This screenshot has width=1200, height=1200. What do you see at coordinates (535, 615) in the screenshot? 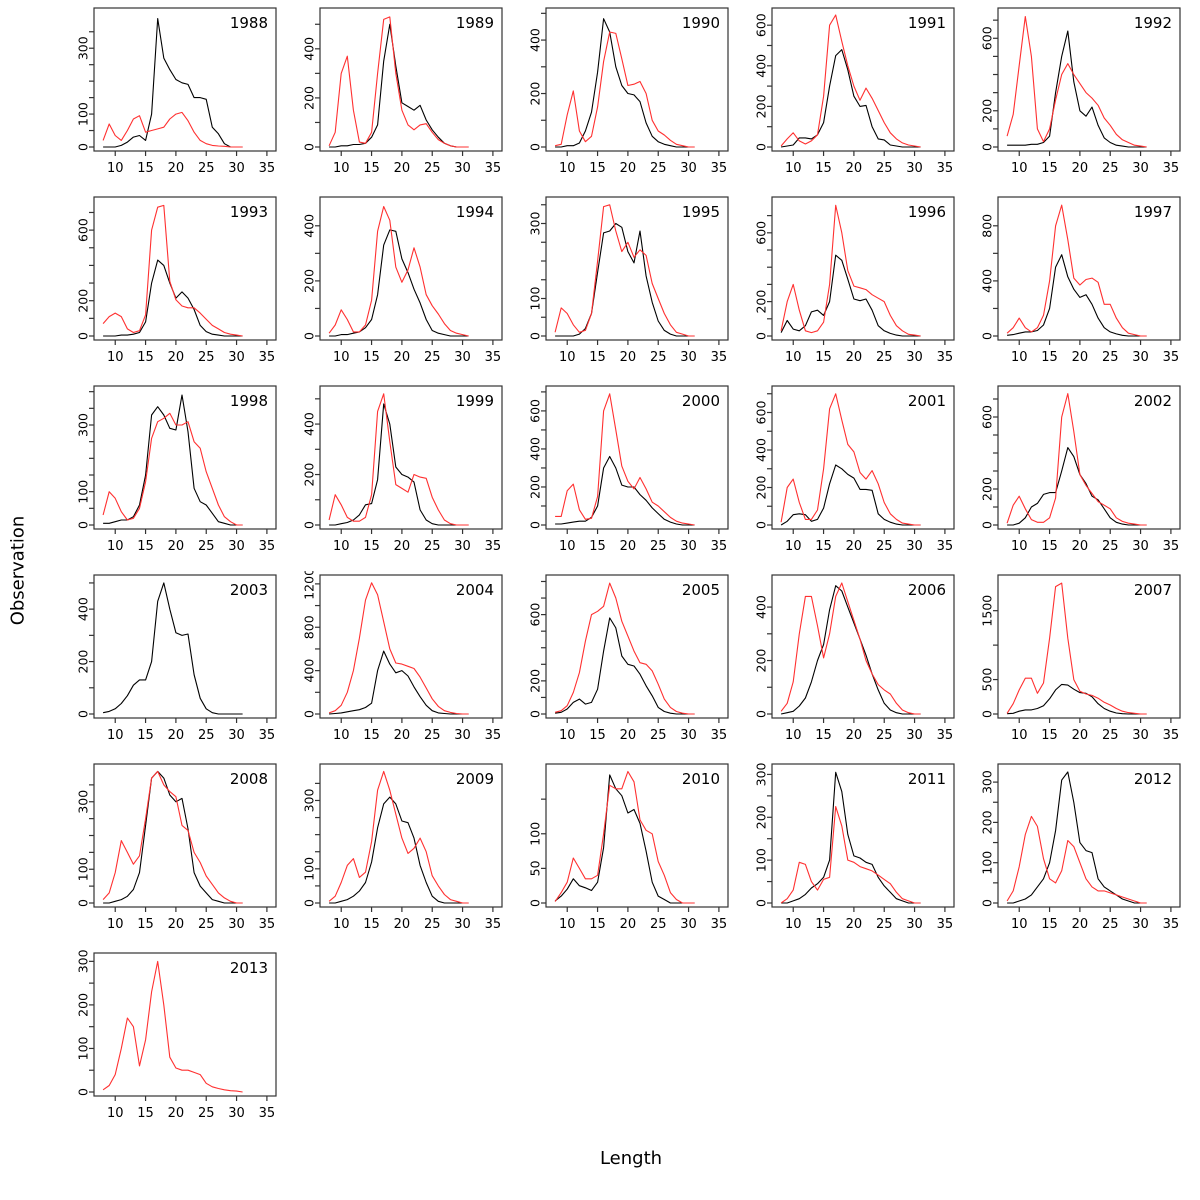
I see `y-tick-label: 600` at bounding box center [535, 615].